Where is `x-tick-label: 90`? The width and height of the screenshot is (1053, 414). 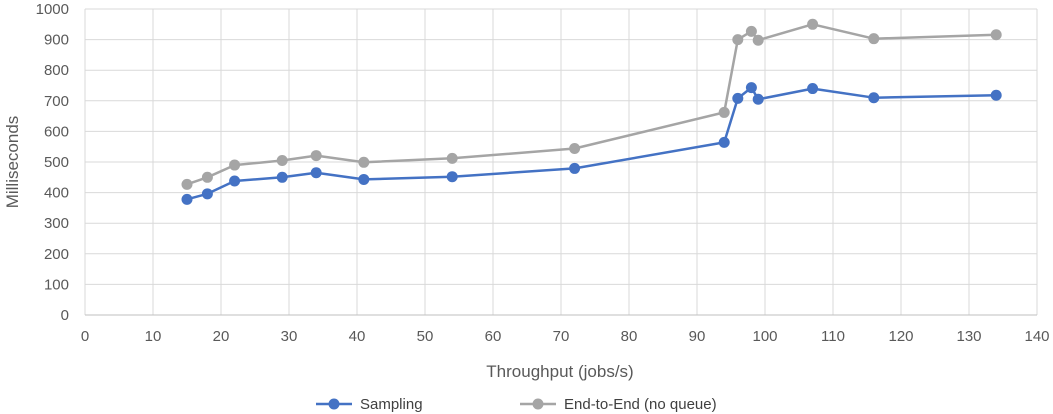 x-tick-label: 90 is located at coordinates (697, 336).